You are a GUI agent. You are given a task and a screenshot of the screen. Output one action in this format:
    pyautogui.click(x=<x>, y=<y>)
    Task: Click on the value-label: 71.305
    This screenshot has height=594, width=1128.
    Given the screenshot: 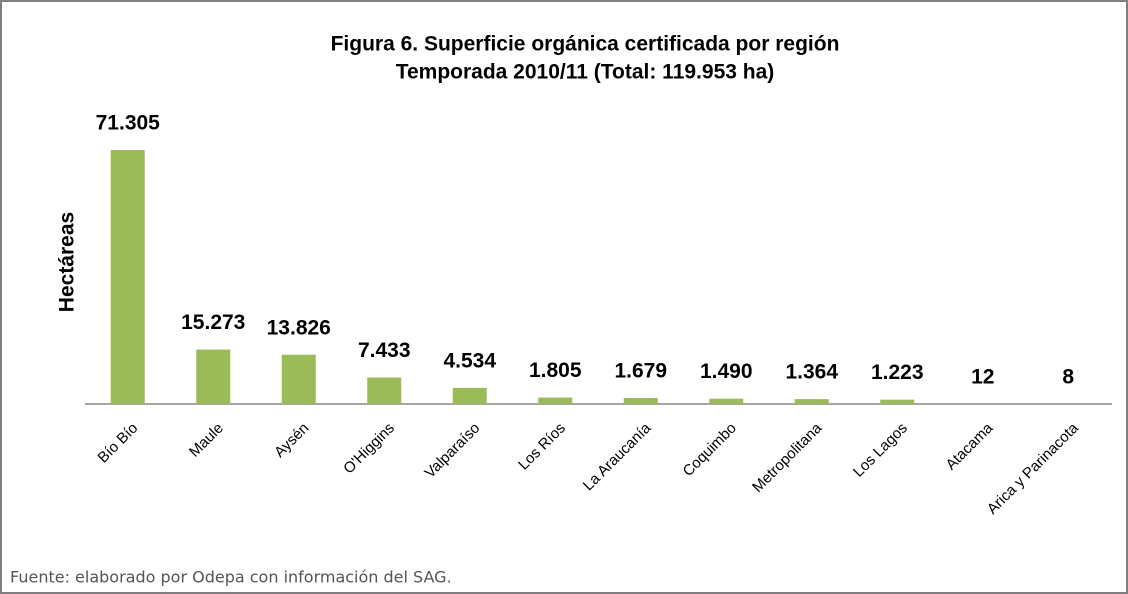 What is the action you would take?
    pyautogui.click(x=128, y=123)
    